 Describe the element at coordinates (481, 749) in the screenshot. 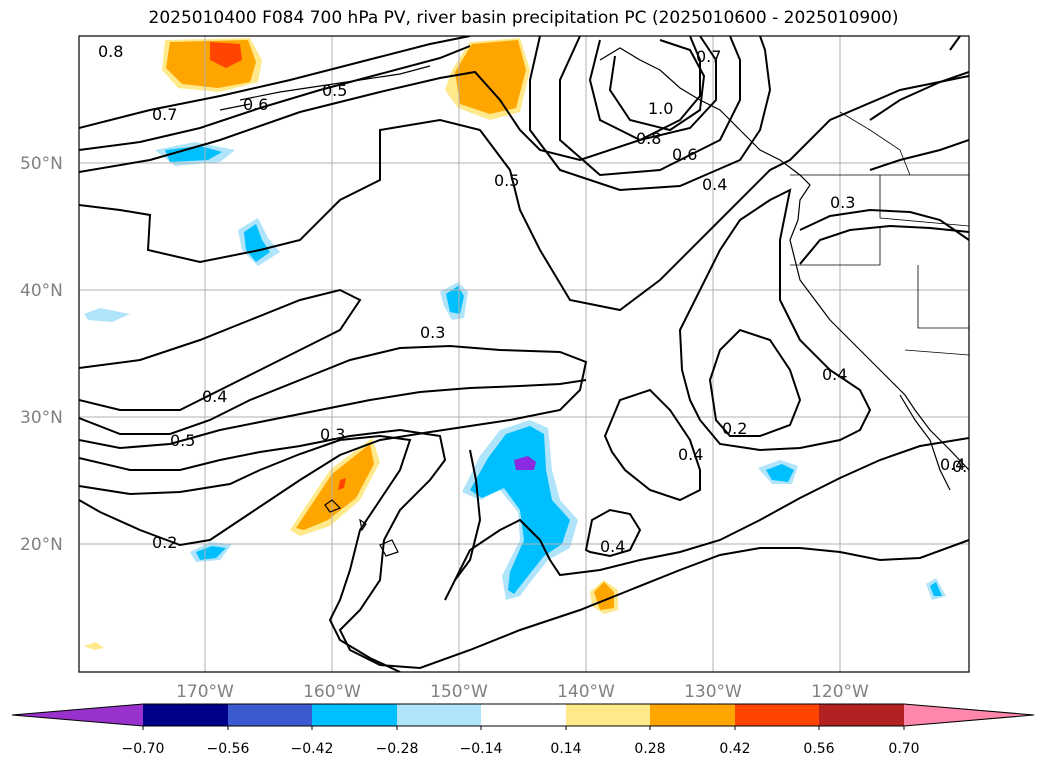

I see `colorbar-tick-label: −0.14` at that location.